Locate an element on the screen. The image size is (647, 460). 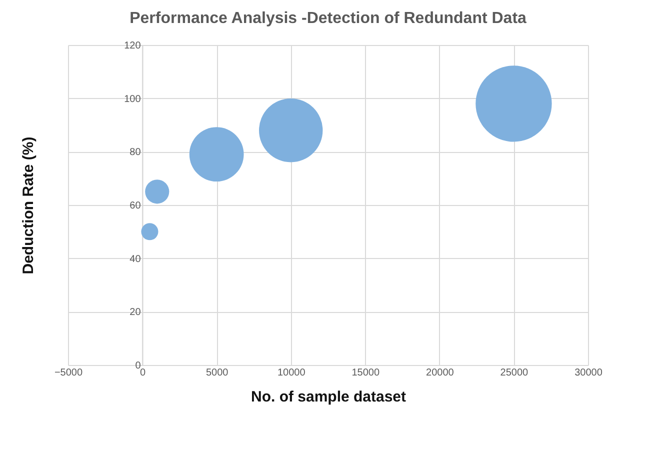
x-tick-label: 5000 is located at coordinates (217, 373).